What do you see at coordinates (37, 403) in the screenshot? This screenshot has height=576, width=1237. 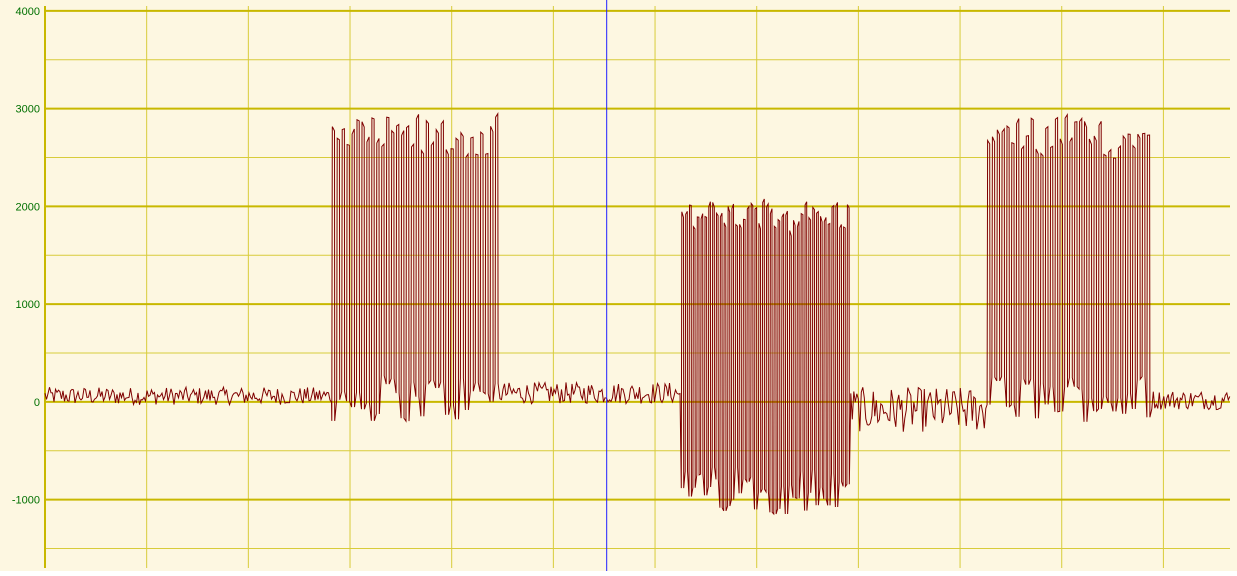 I see `y-tick-label: 0` at bounding box center [37, 403].